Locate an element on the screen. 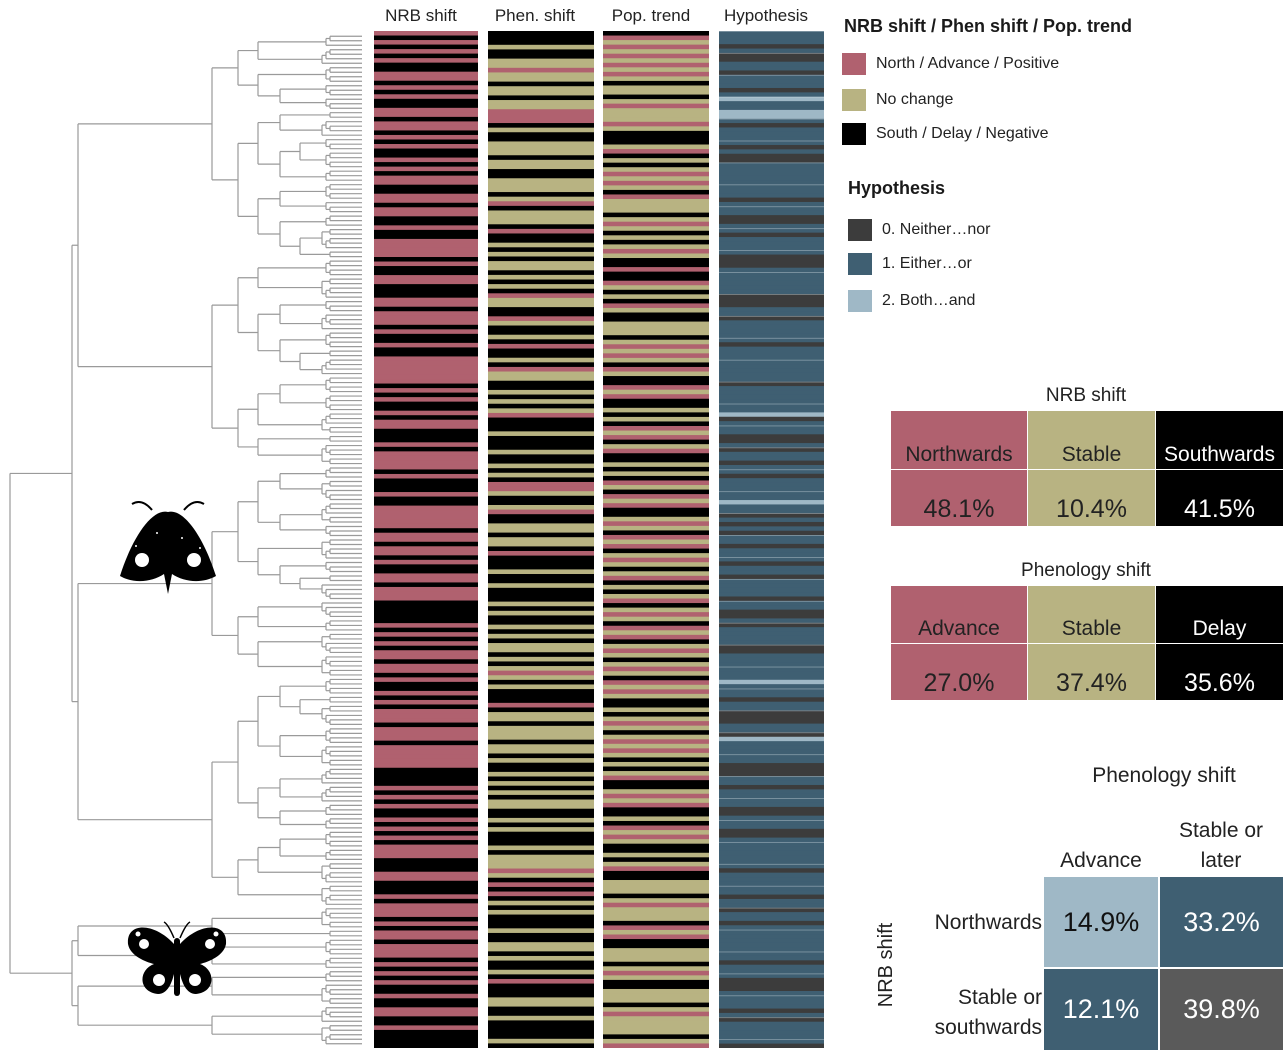 The width and height of the screenshot is (1283, 1050). legend-label-no-change: No change is located at coordinates (915, 99).